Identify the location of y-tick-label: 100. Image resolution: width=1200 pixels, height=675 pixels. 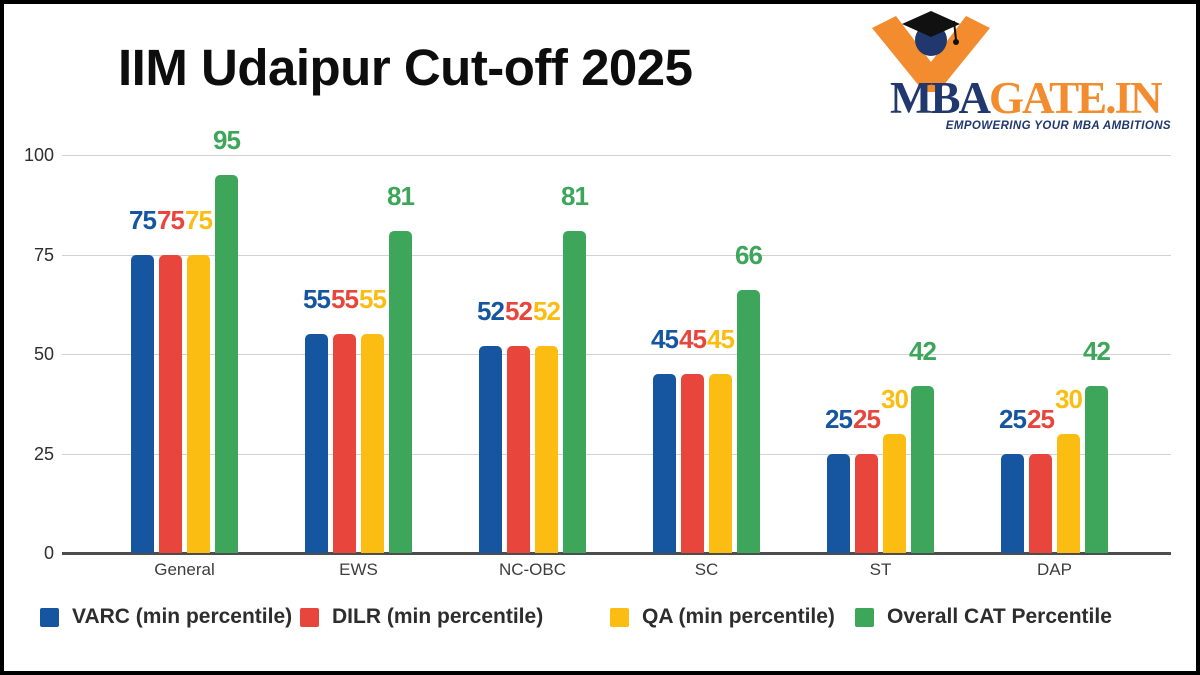
(38, 155).